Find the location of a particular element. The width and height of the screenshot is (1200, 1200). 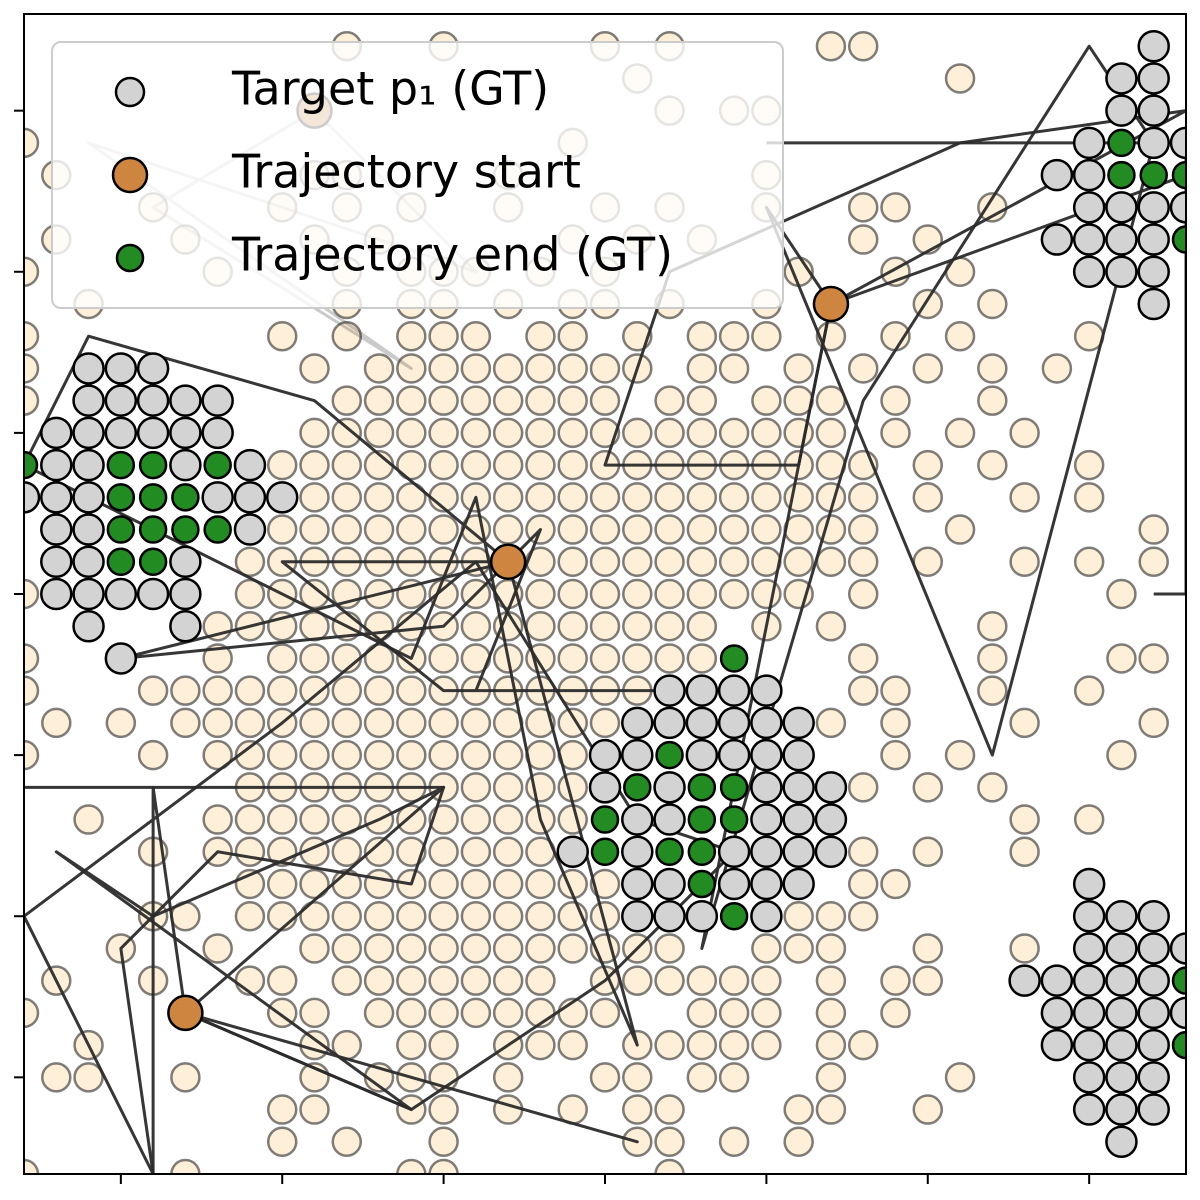

trajectory is located at coordinates (395, 610).